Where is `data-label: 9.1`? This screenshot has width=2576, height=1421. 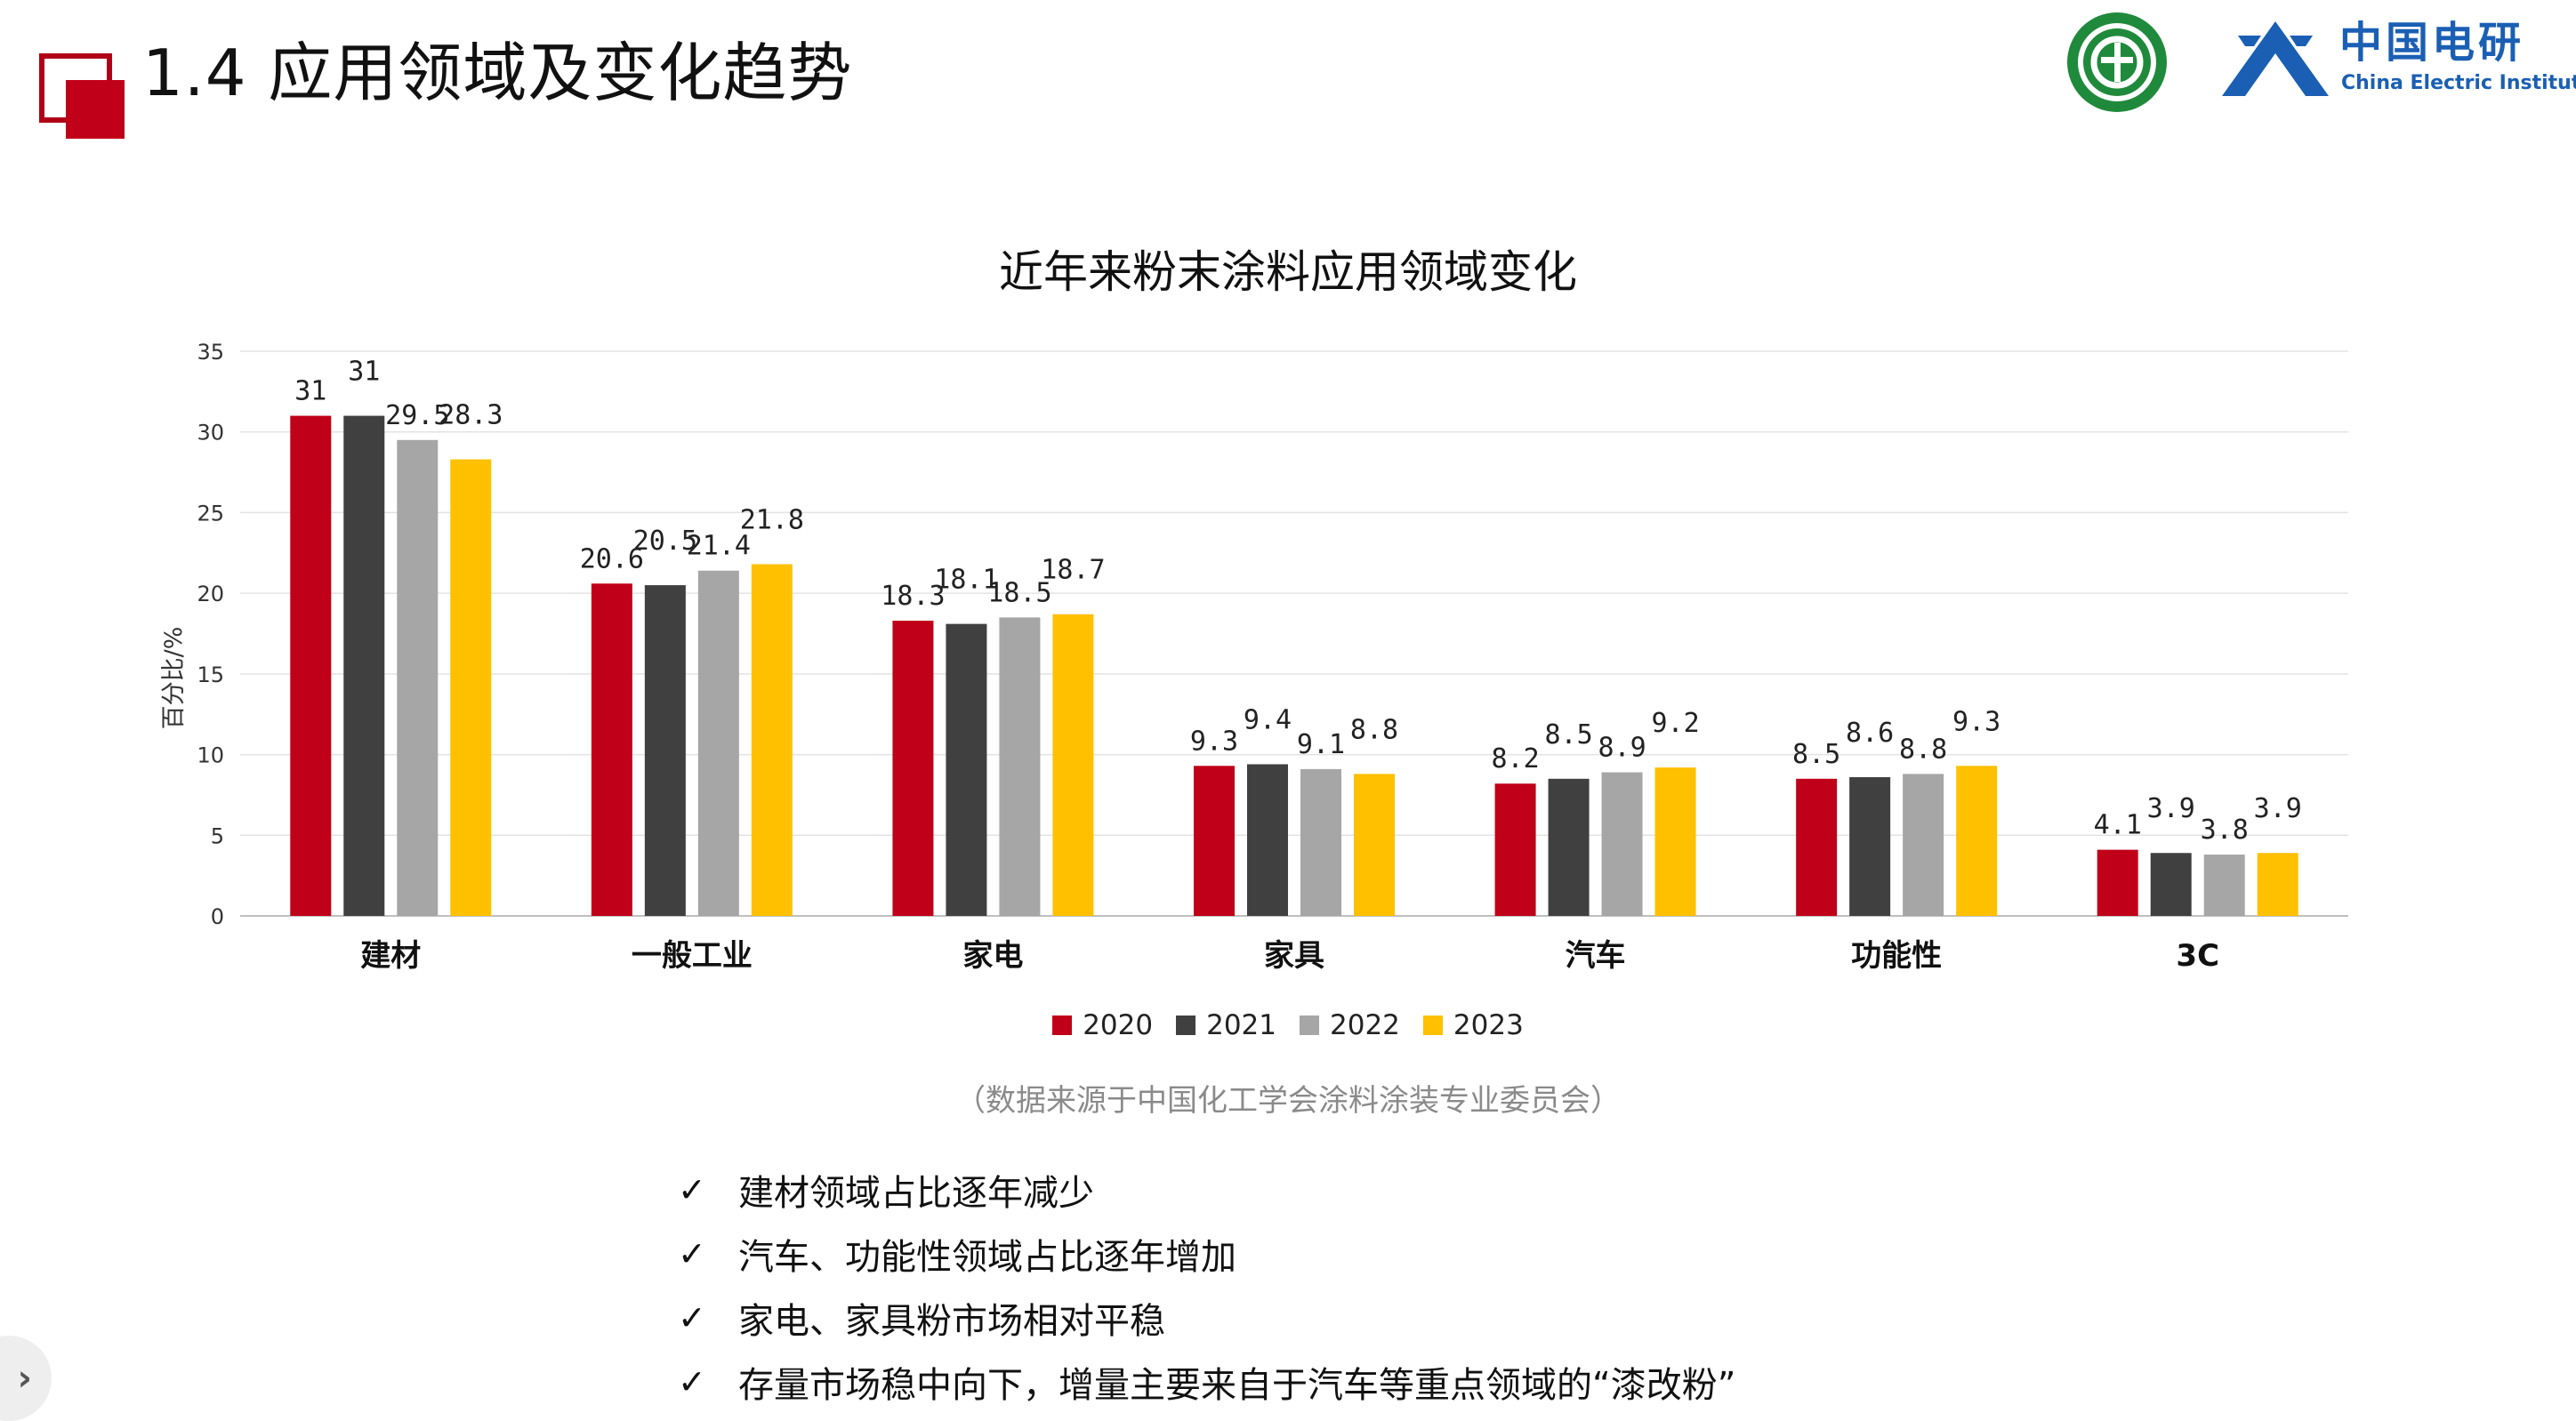 data-label: 9.1 is located at coordinates (1321, 745).